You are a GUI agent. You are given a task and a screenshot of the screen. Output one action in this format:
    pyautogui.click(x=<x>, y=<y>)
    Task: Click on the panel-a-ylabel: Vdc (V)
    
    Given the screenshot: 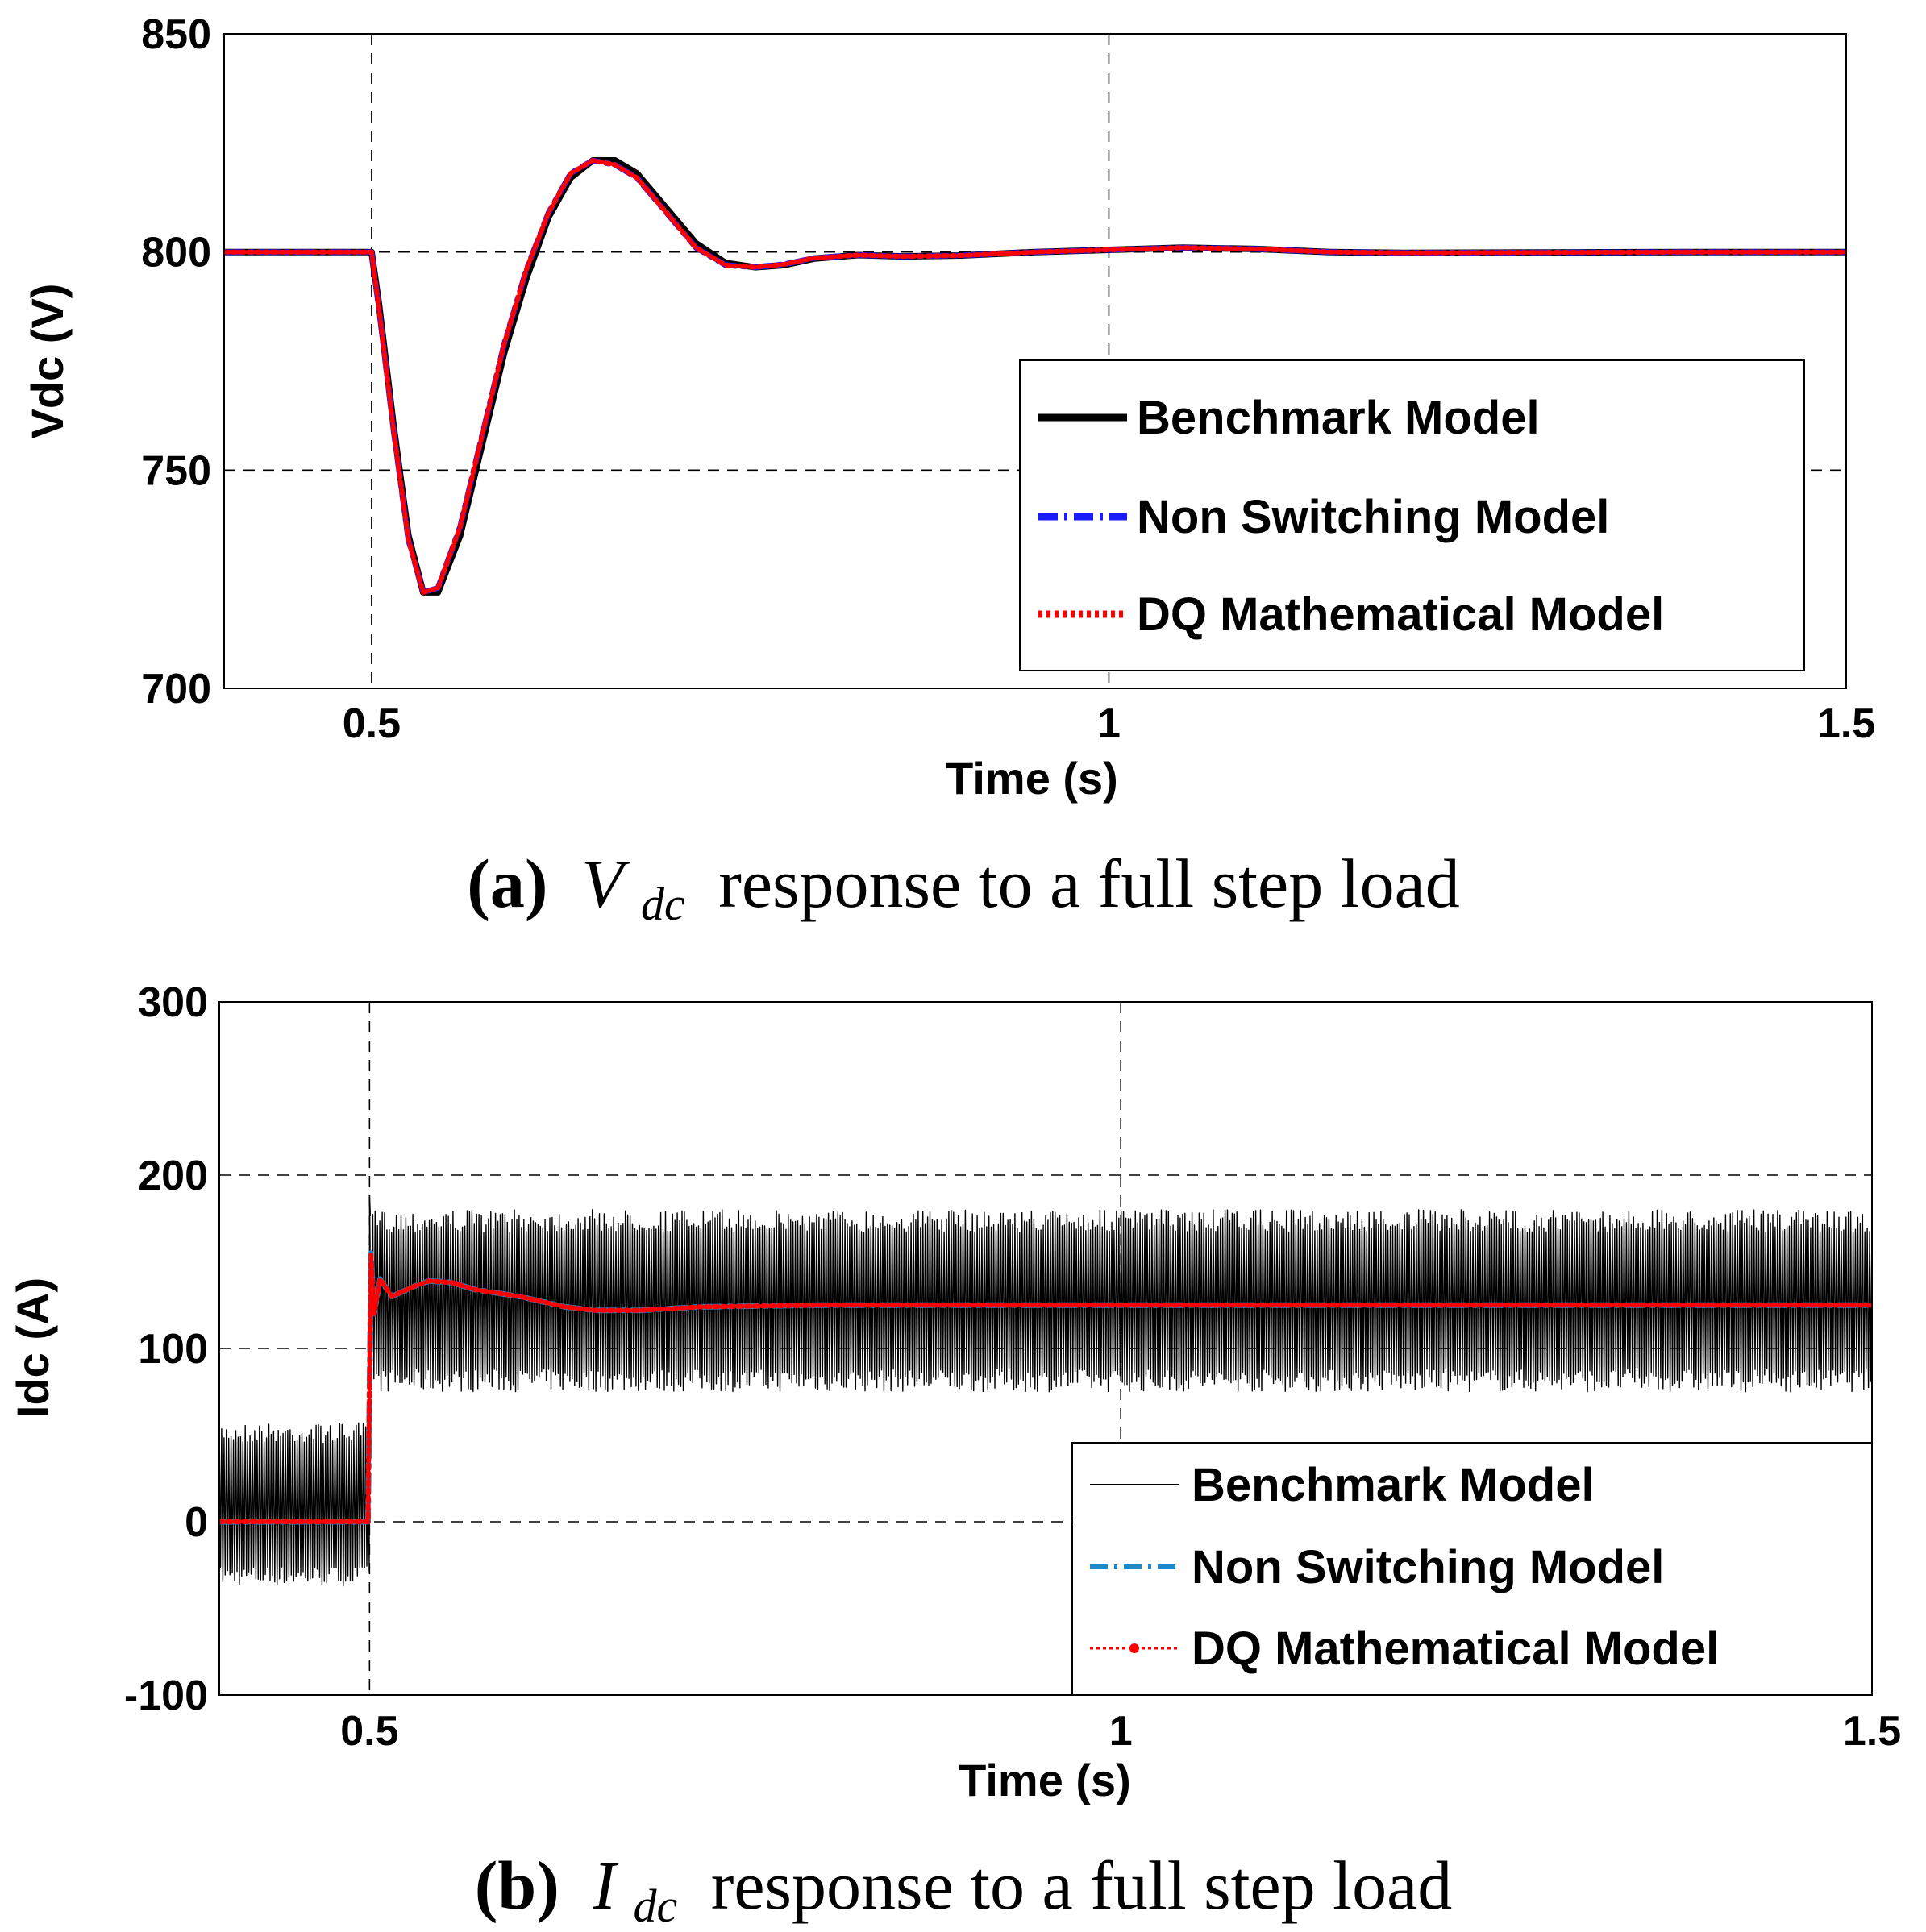 What is the action you would take?
    pyautogui.click(x=47, y=361)
    